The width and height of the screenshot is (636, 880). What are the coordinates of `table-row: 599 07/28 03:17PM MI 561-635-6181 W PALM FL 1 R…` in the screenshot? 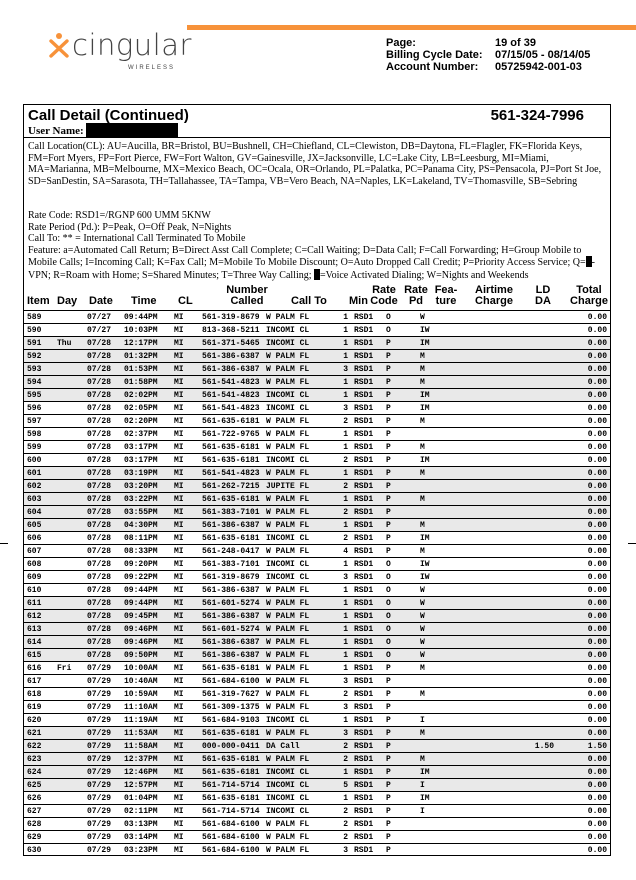 It's located at (317, 447).